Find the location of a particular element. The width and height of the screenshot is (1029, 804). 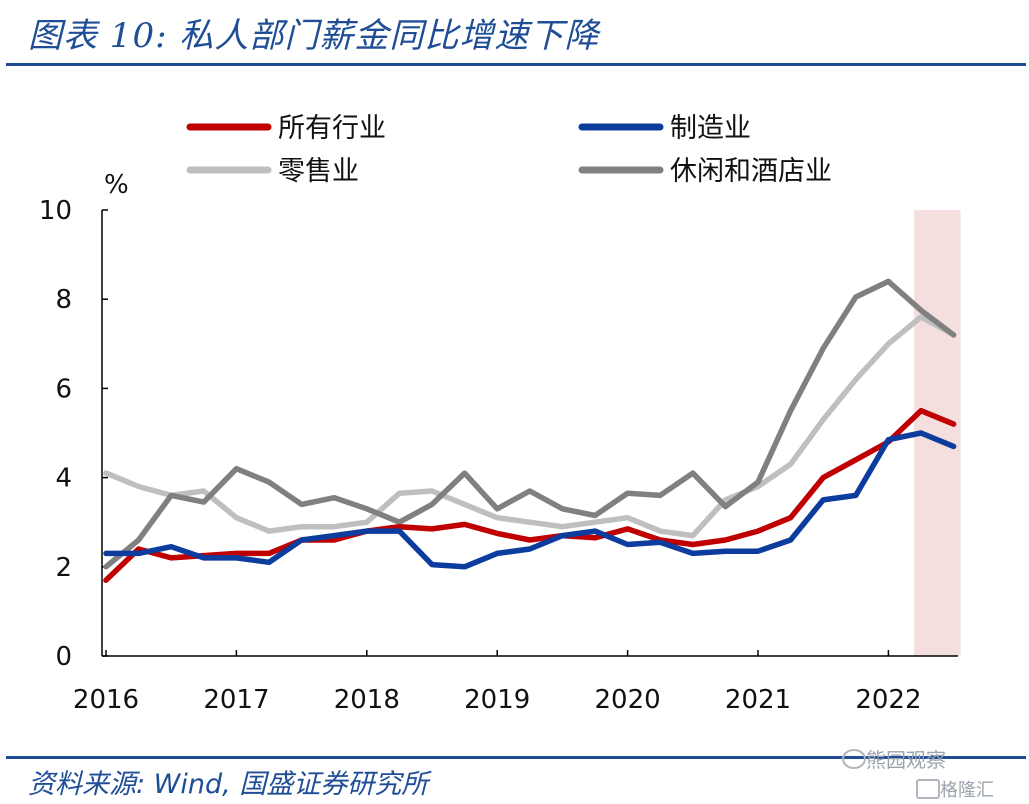

watermark-gelonghui: 格隆汇 is located at coordinates (955, 789).